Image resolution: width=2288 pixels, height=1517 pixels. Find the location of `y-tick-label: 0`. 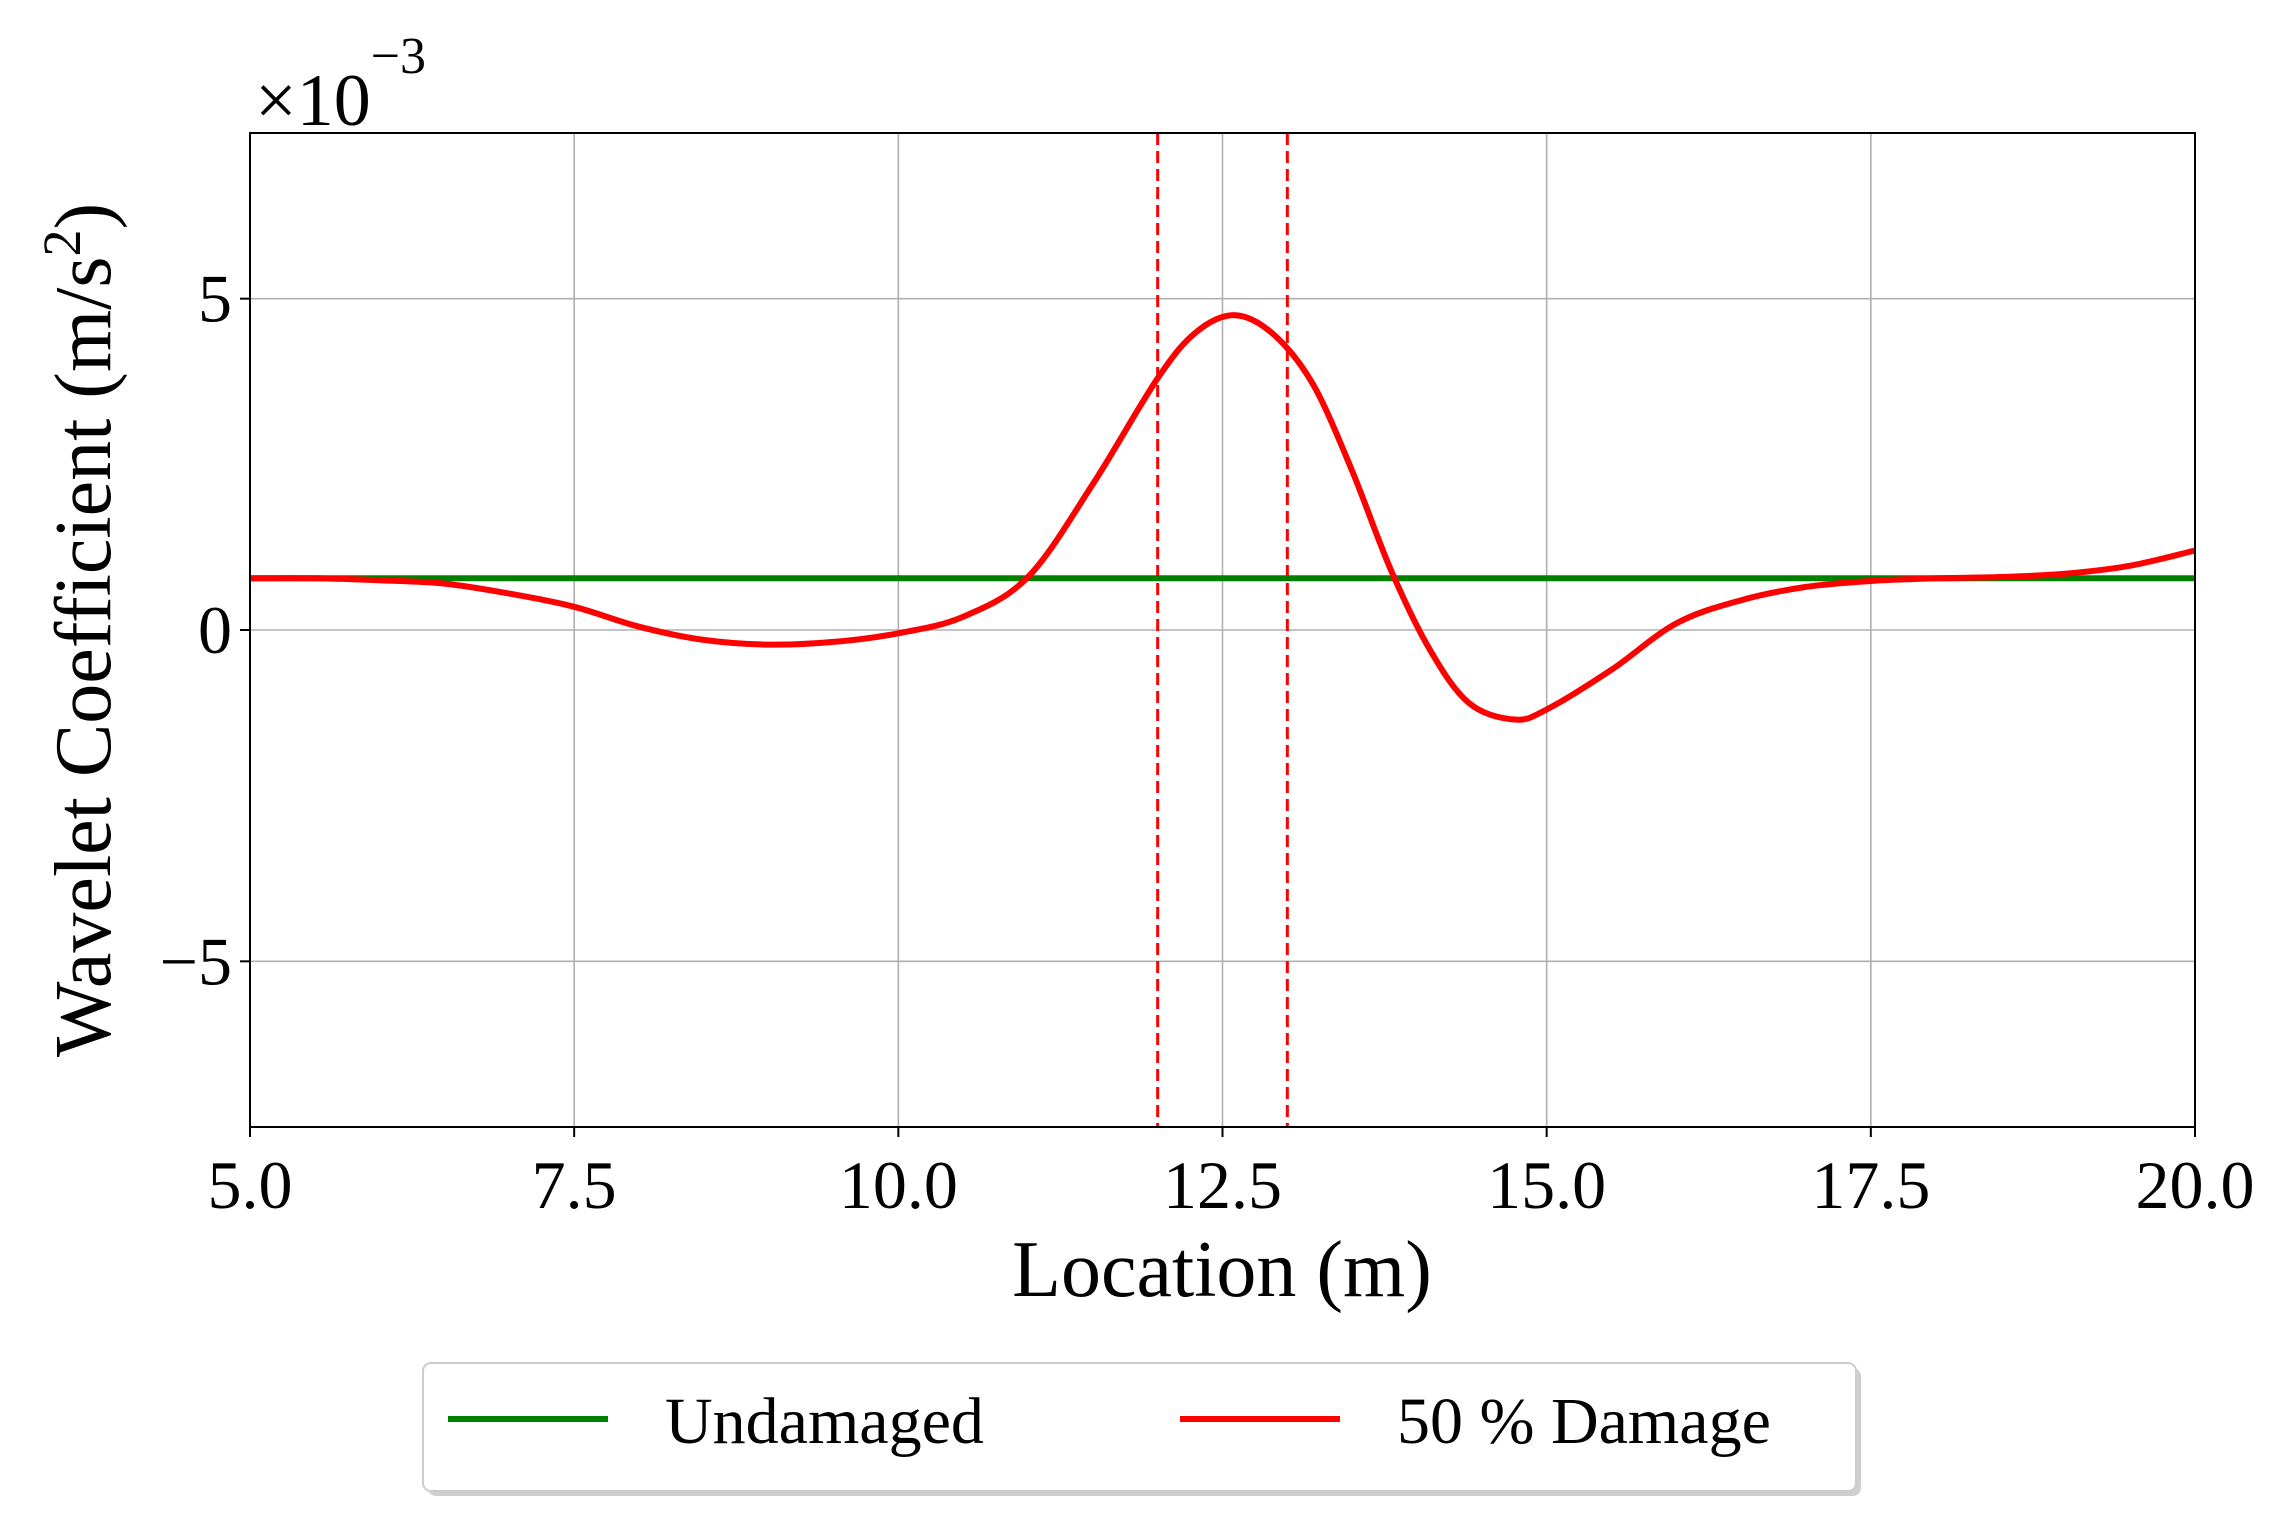

y-tick-label: 0 is located at coordinates (215, 630).